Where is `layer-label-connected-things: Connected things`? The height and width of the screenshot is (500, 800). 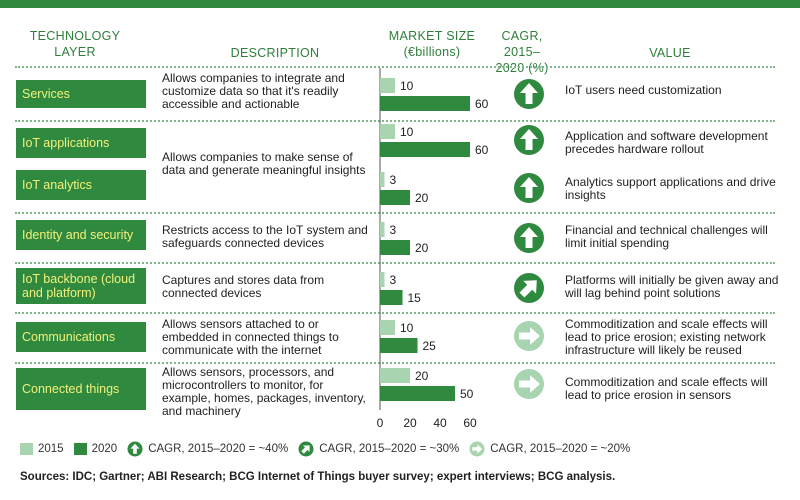
layer-label-connected-things: Connected things is located at coordinates (81, 389).